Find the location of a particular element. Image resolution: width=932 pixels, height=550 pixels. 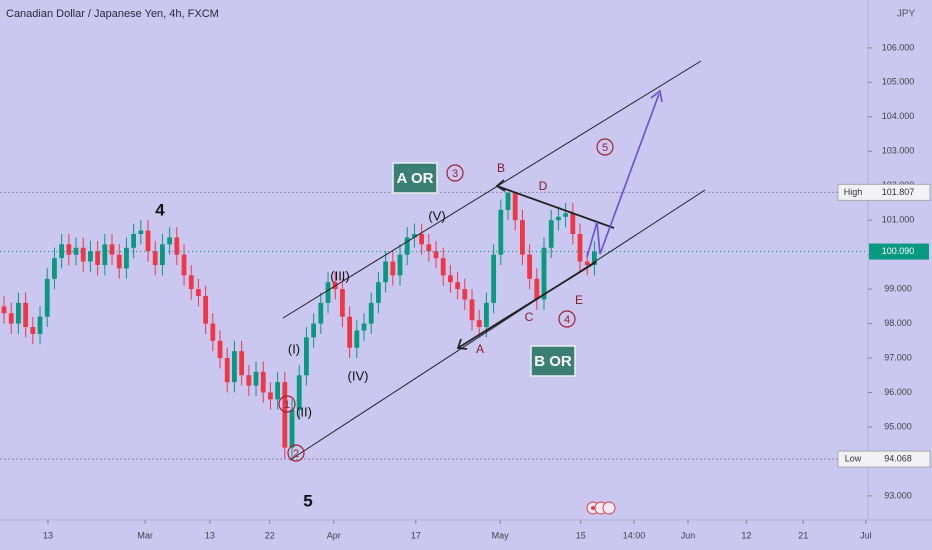

wave-label: 2 is located at coordinates (296, 454).